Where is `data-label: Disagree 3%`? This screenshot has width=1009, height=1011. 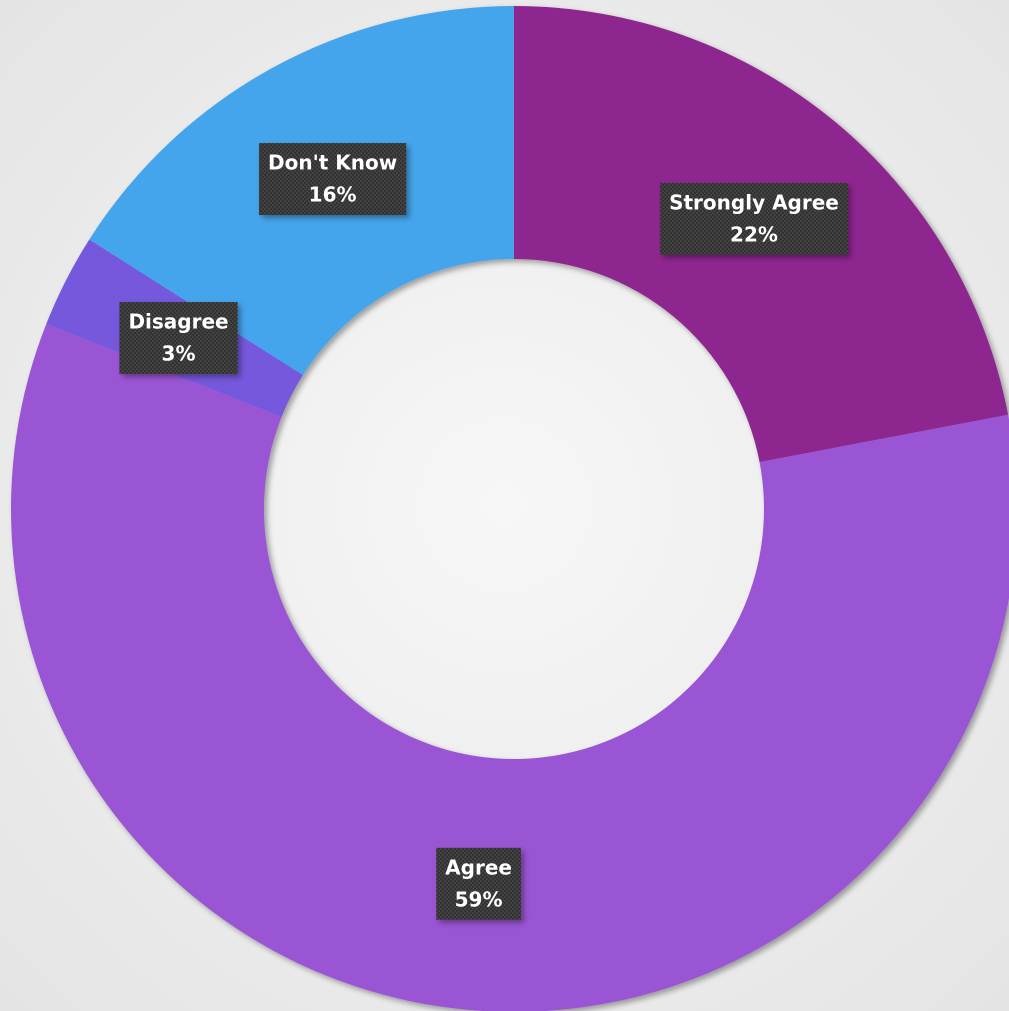
data-label: Disagree 3% is located at coordinates (178, 338).